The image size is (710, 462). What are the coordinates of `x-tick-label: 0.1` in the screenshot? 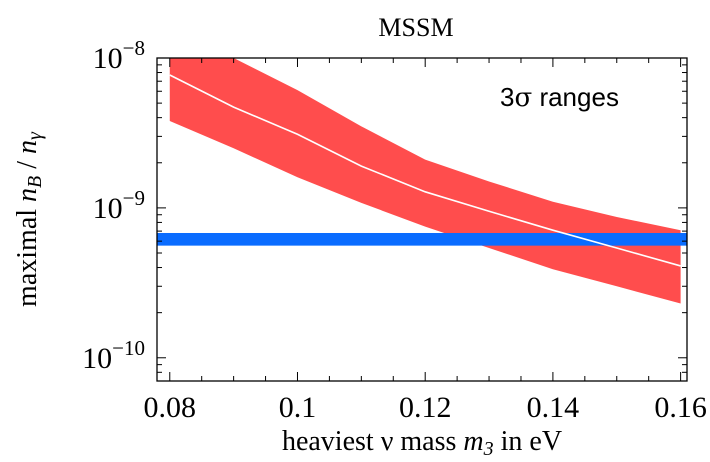 It's located at (298, 407).